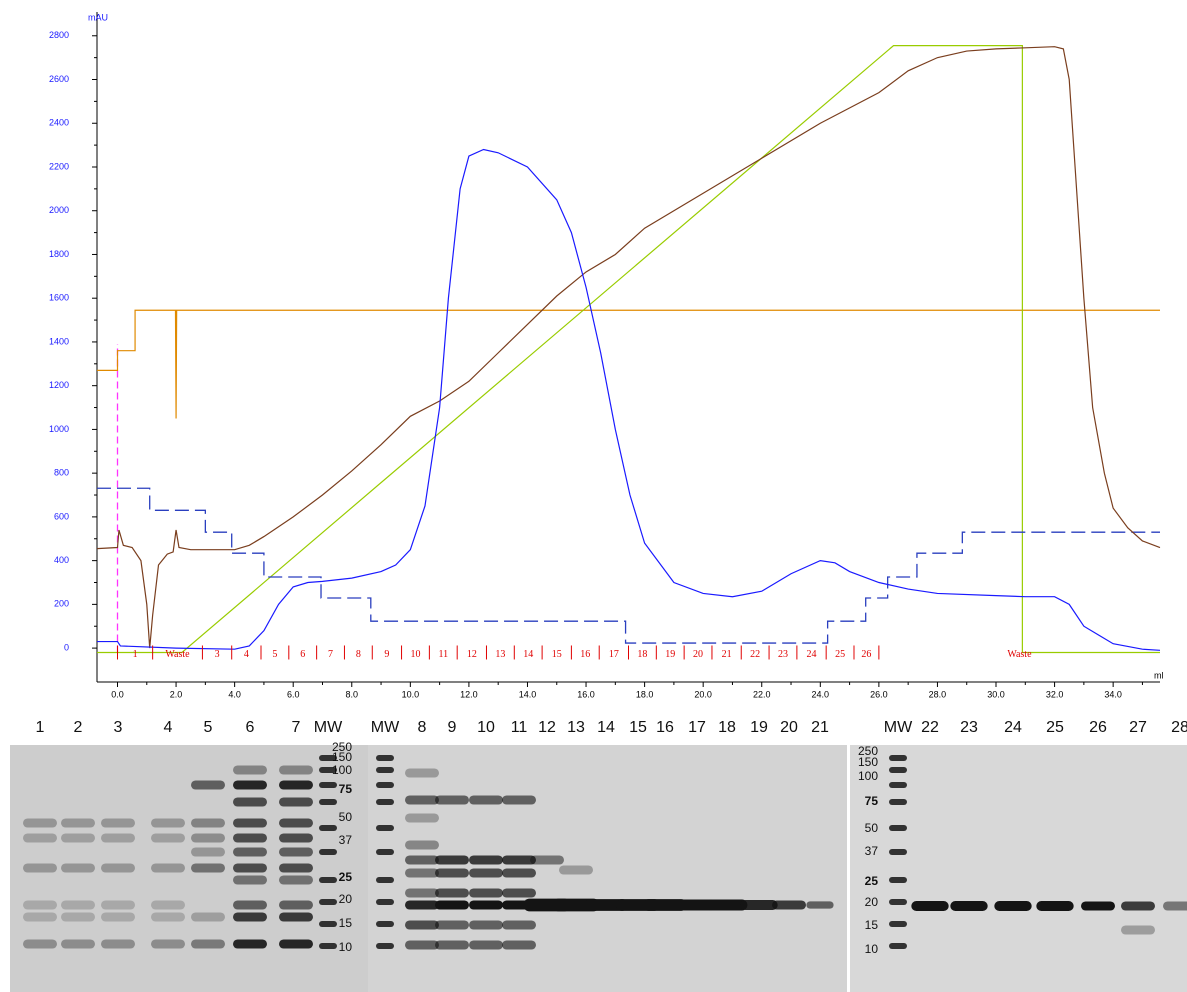 The image size is (1187, 992). I want to click on lane-label: 4, so click(168, 727).